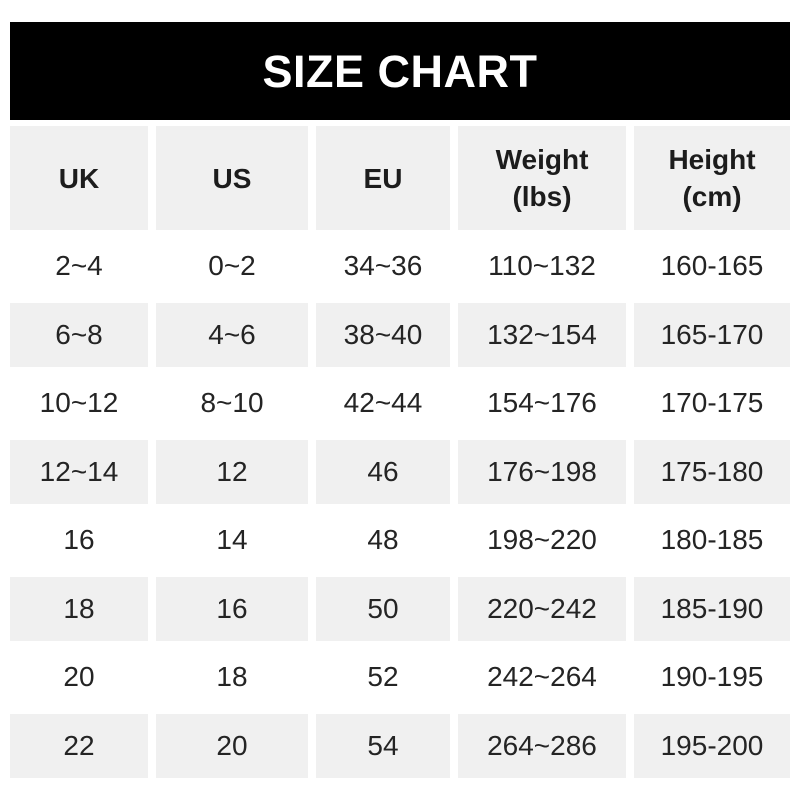 This screenshot has height=800, width=800. What do you see at coordinates (712, 745) in the screenshot?
I see `cell-height-row8: 195-200` at bounding box center [712, 745].